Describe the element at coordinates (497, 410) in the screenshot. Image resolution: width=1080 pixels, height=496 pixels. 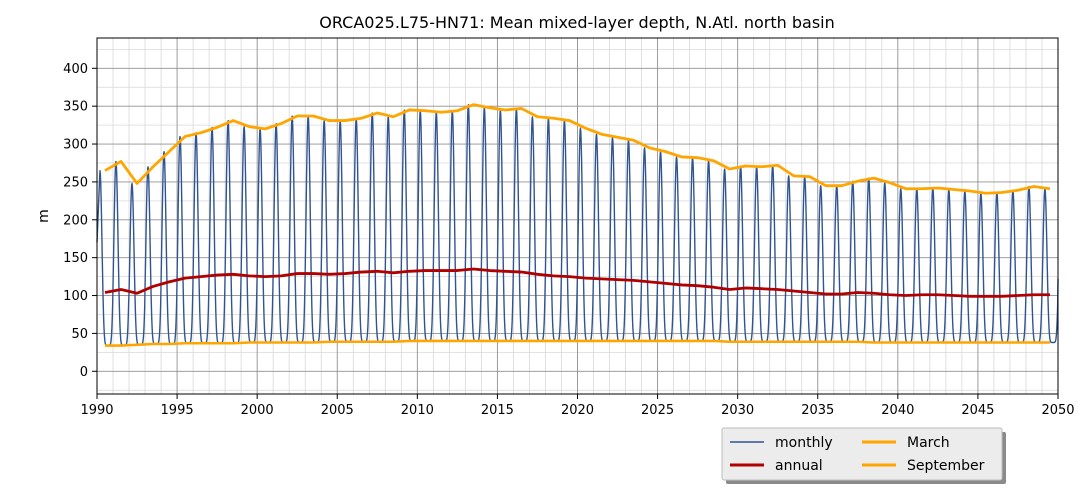
I see `x-tick-label: 2015` at that location.